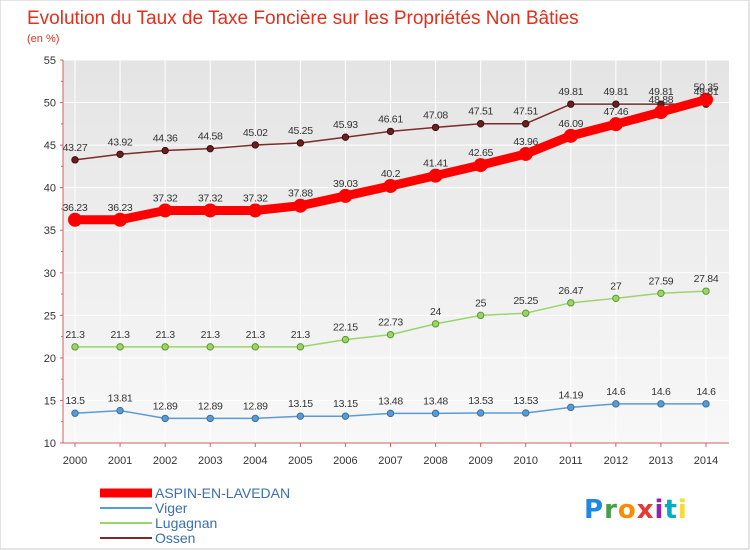 This screenshot has width=750, height=550. What do you see at coordinates (300, 461) in the screenshot?
I see `x-tick-label: 2005` at bounding box center [300, 461].